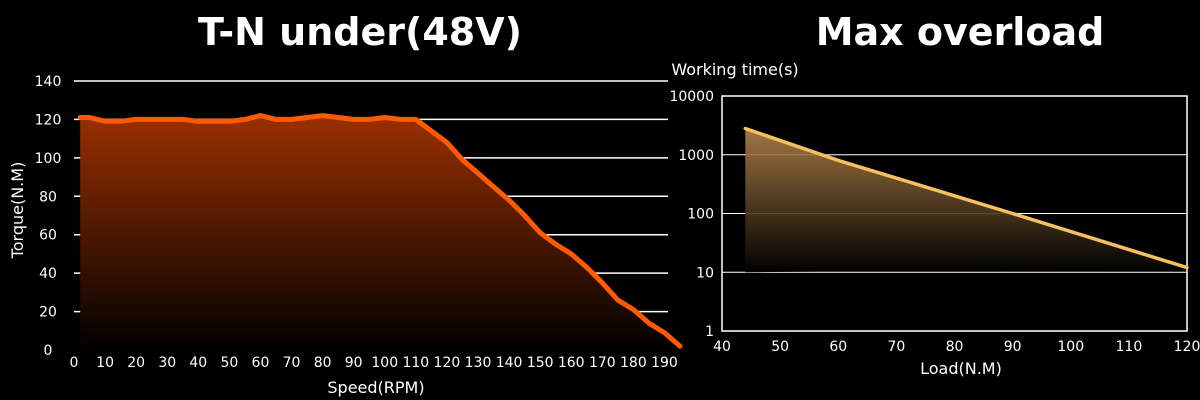 The image size is (1200, 400). What do you see at coordinates (571, 363) in the screenshot?
I see `left-x-tick-label: 160` at bounding box center [571, 363].